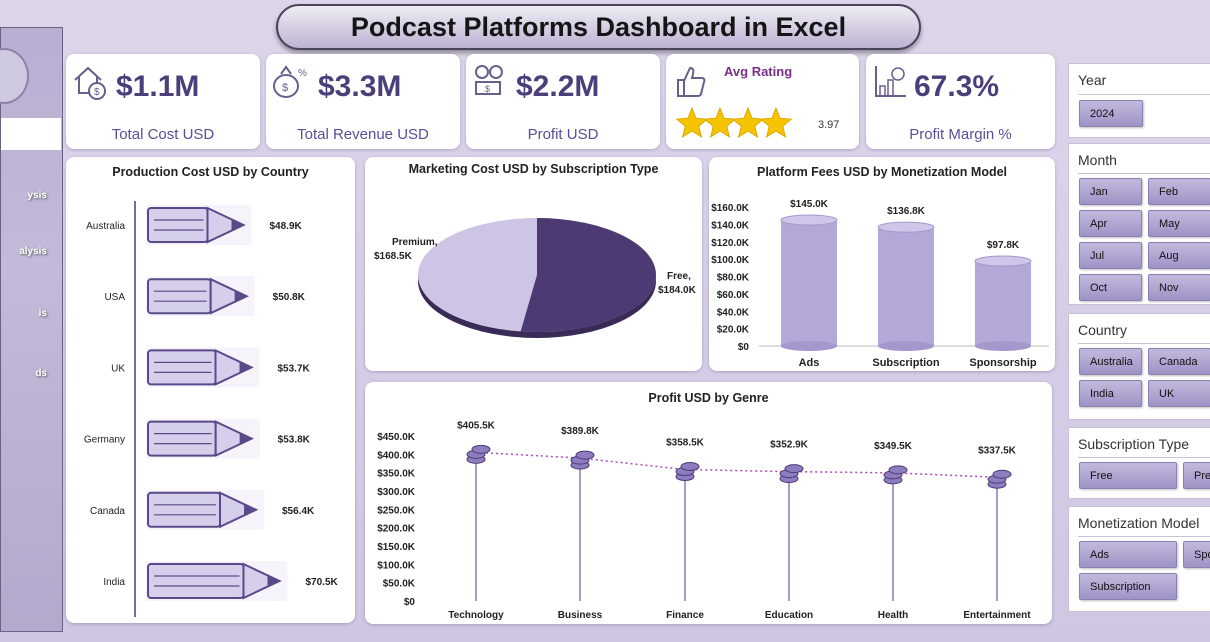  What do you see at coordinates (42, 313) in the screenshot?
I see `sidebar-item-3: is` at bounding box center [42, 313].